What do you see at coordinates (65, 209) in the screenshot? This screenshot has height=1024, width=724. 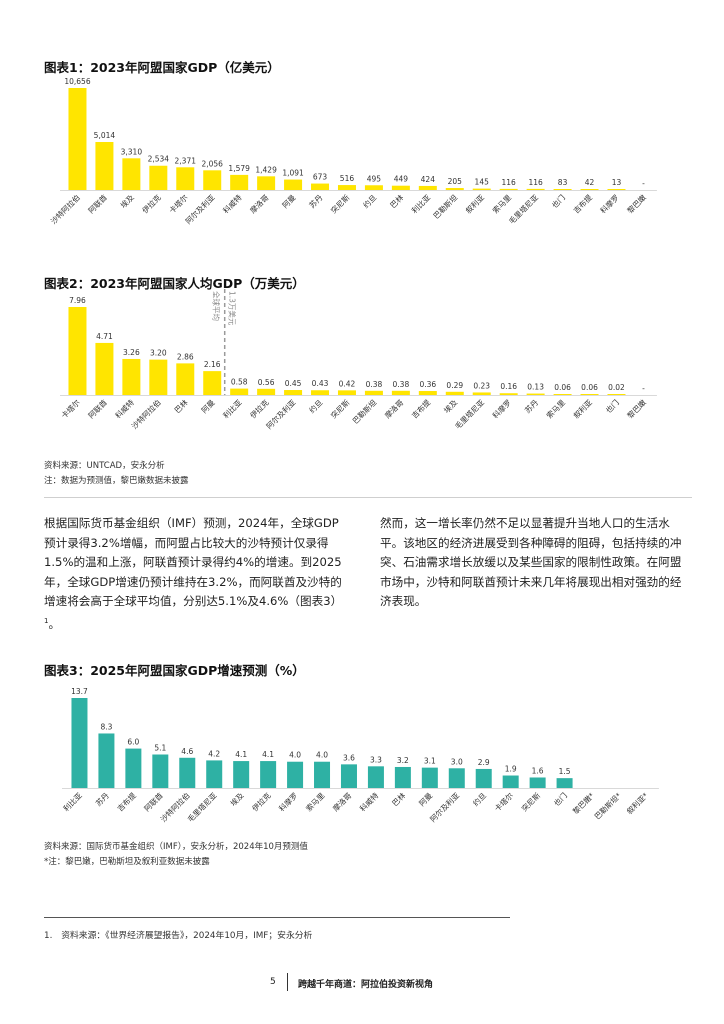 I see `chart1-category-label: 沙特阿拉伯` at bounding box center [65, 209].